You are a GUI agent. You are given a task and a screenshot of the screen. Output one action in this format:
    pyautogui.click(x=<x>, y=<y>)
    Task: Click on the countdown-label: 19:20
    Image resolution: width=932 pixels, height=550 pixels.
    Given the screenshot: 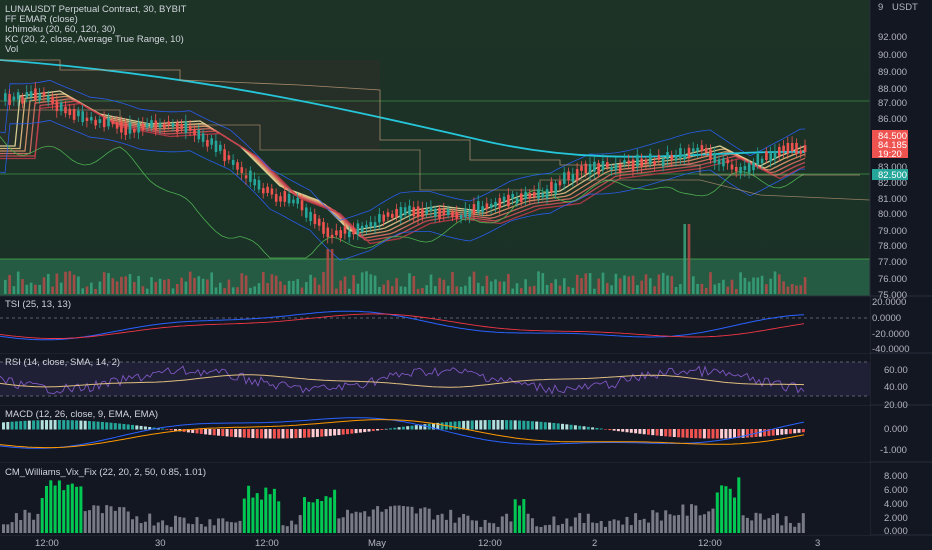 What is the action you would take?
    pyautogui.click(x=890, y=154)
    